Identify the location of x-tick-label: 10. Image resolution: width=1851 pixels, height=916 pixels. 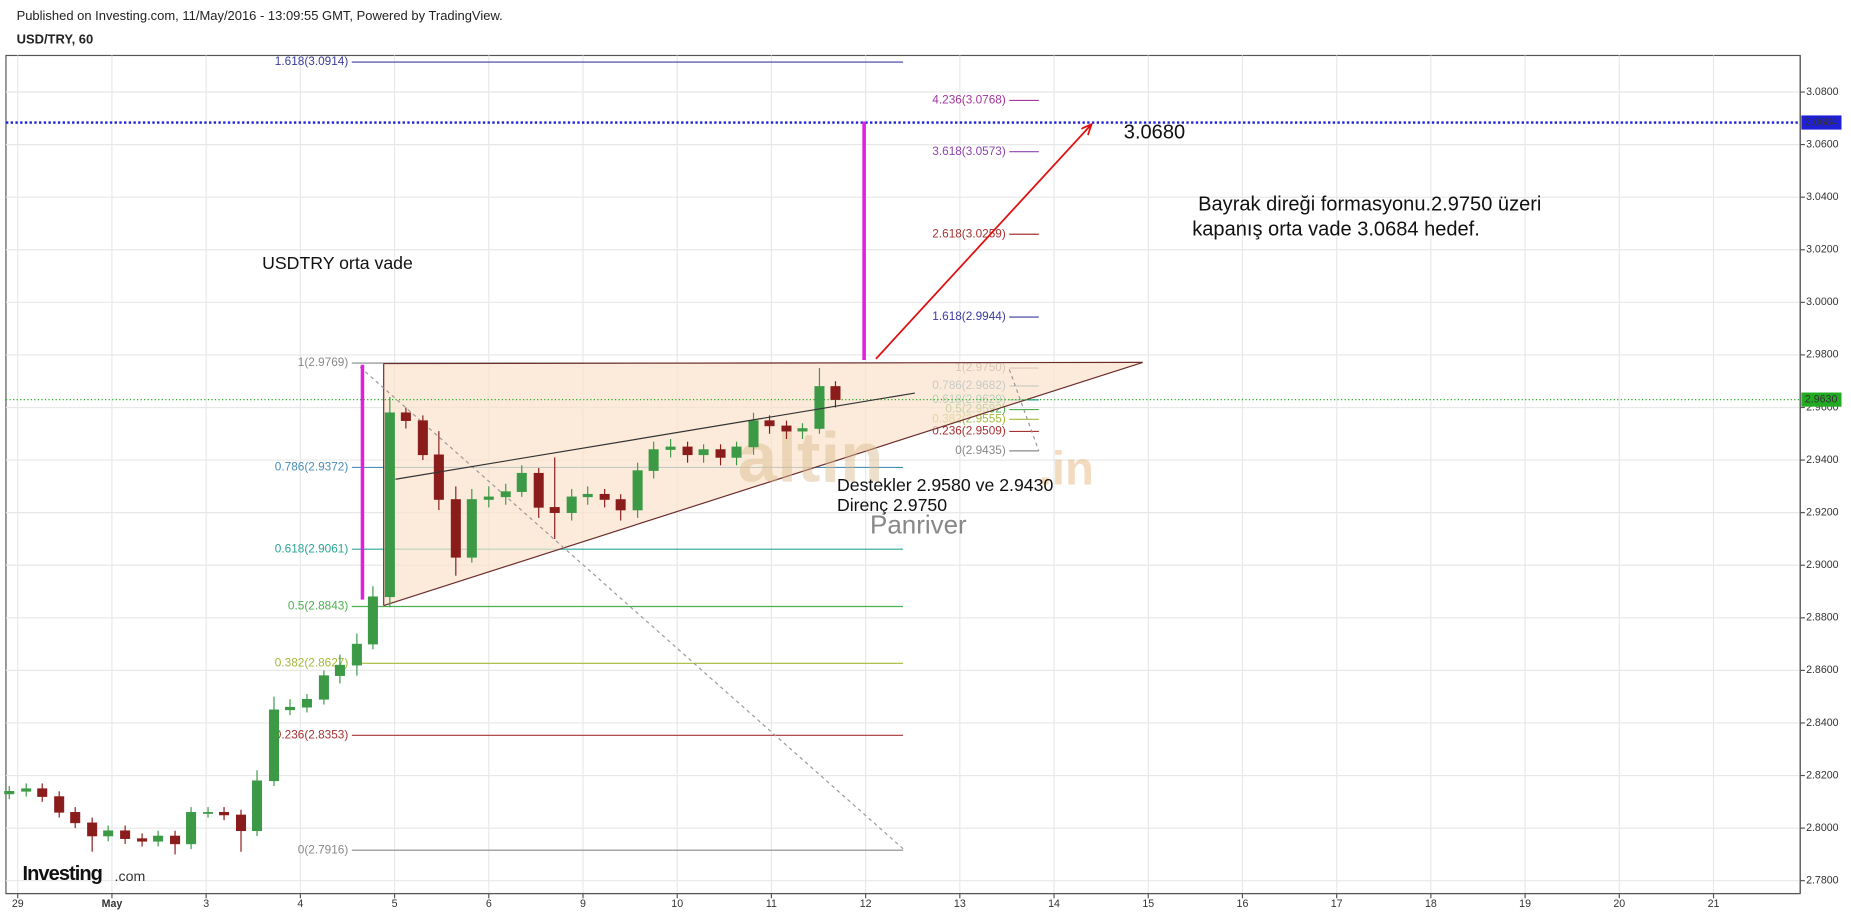
(677, 904).